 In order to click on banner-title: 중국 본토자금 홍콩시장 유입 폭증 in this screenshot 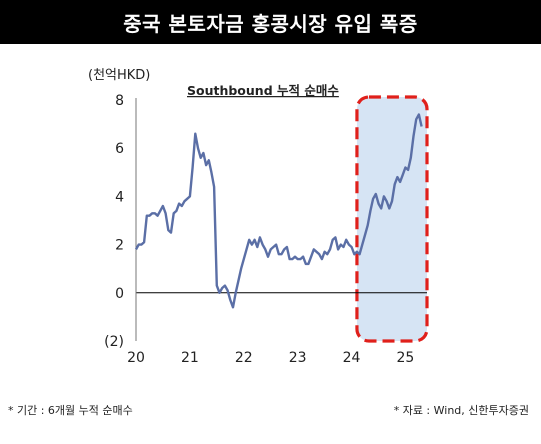, I will do `click(270, 22)`.